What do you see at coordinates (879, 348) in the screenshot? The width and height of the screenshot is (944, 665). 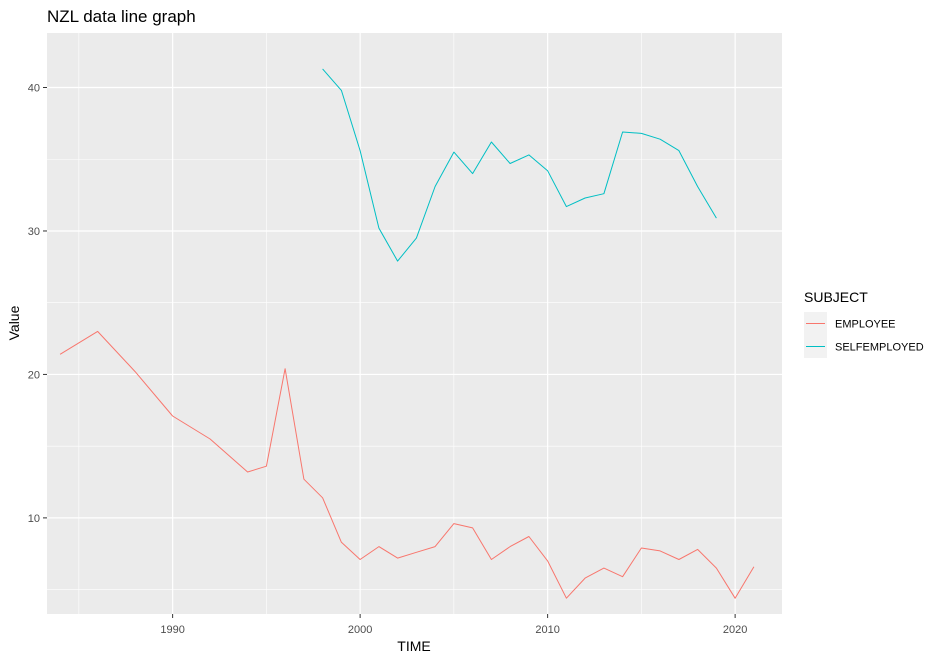 I see `legend-label-selfemployed: SELFEMPLOYED` at bounding box center [879, 348].